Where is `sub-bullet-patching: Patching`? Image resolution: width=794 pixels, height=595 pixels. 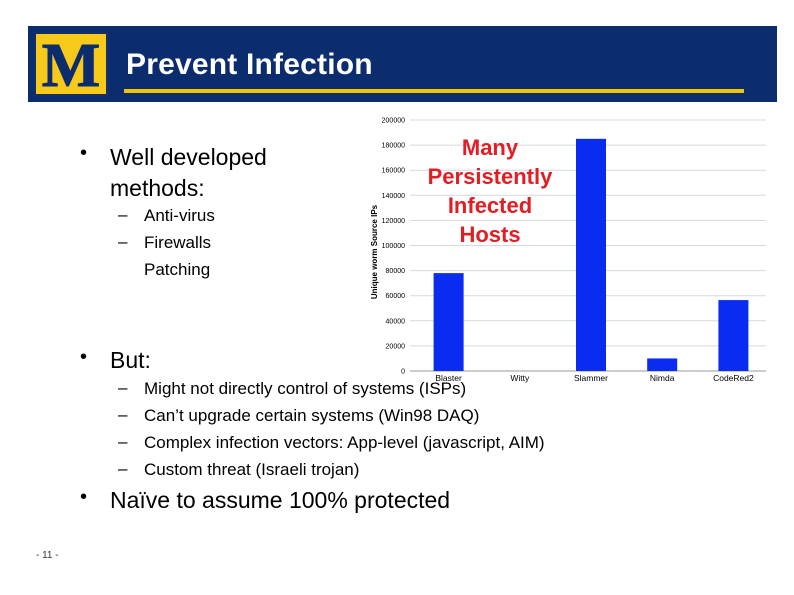 sub-bullet-patching: Patching is located at coordinates (177, 269).